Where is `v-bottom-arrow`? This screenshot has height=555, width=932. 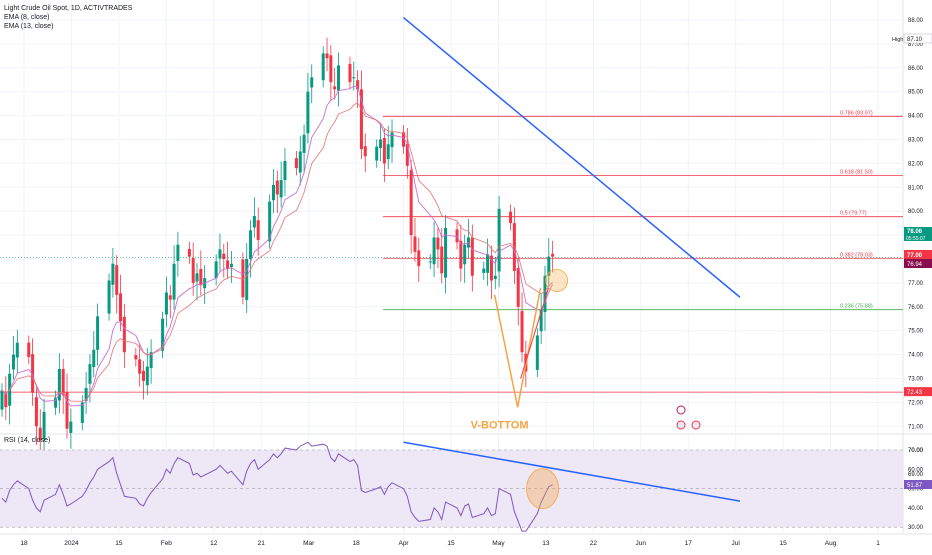 v-bottom-arrow is located at coordinates (535, 333).